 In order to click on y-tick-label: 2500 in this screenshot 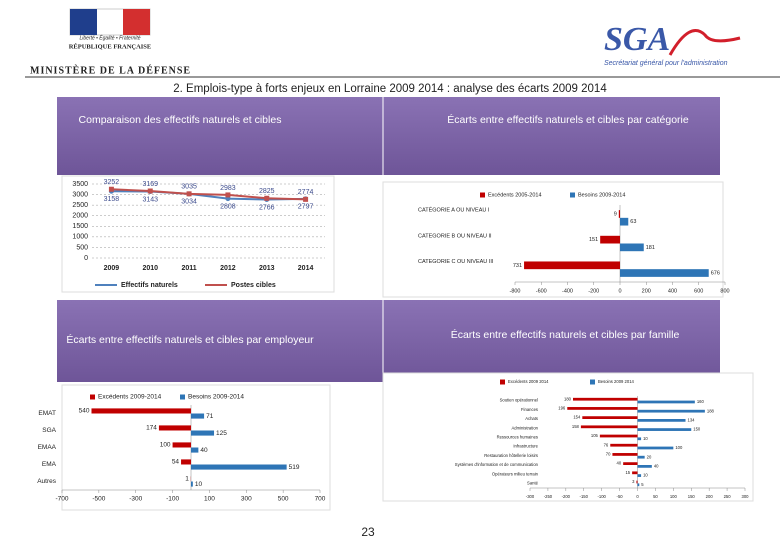, I will do `click(80, 205)`.